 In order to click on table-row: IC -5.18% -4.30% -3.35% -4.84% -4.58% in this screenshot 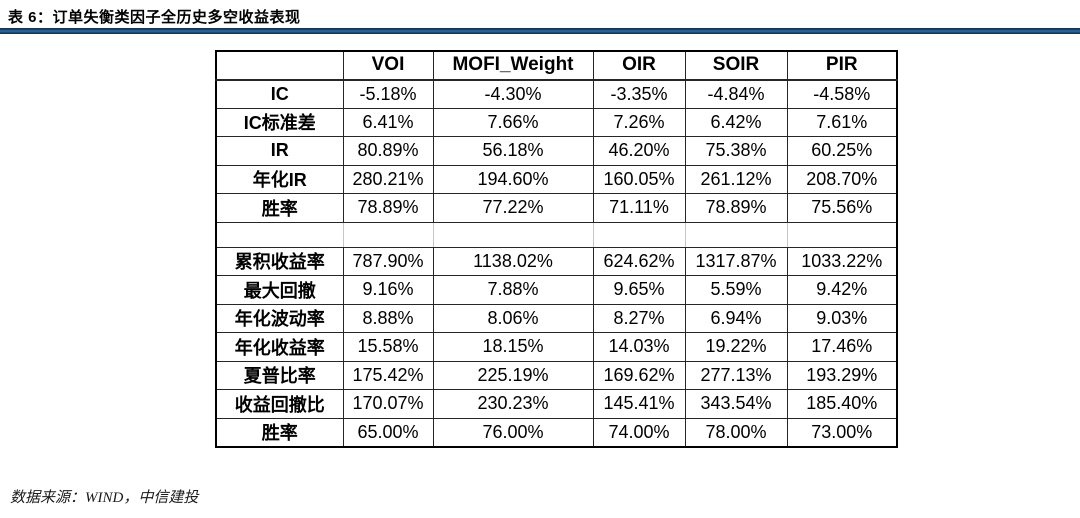, I will do `click(556, 94)`.